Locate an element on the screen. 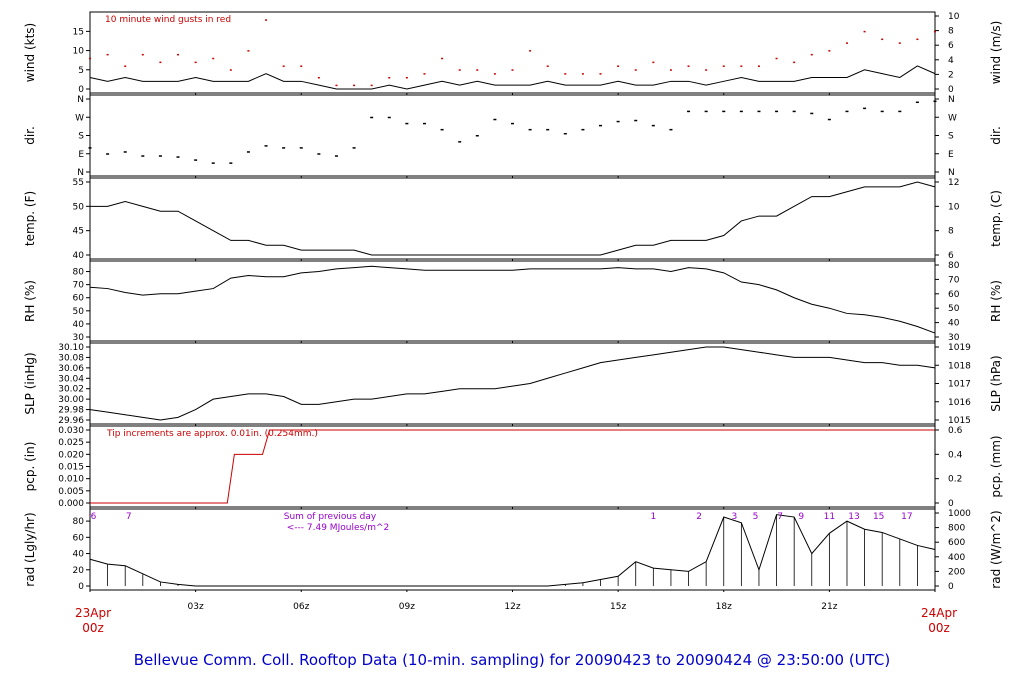  left-tick-label: 50 is located at coordinates (79, 207).